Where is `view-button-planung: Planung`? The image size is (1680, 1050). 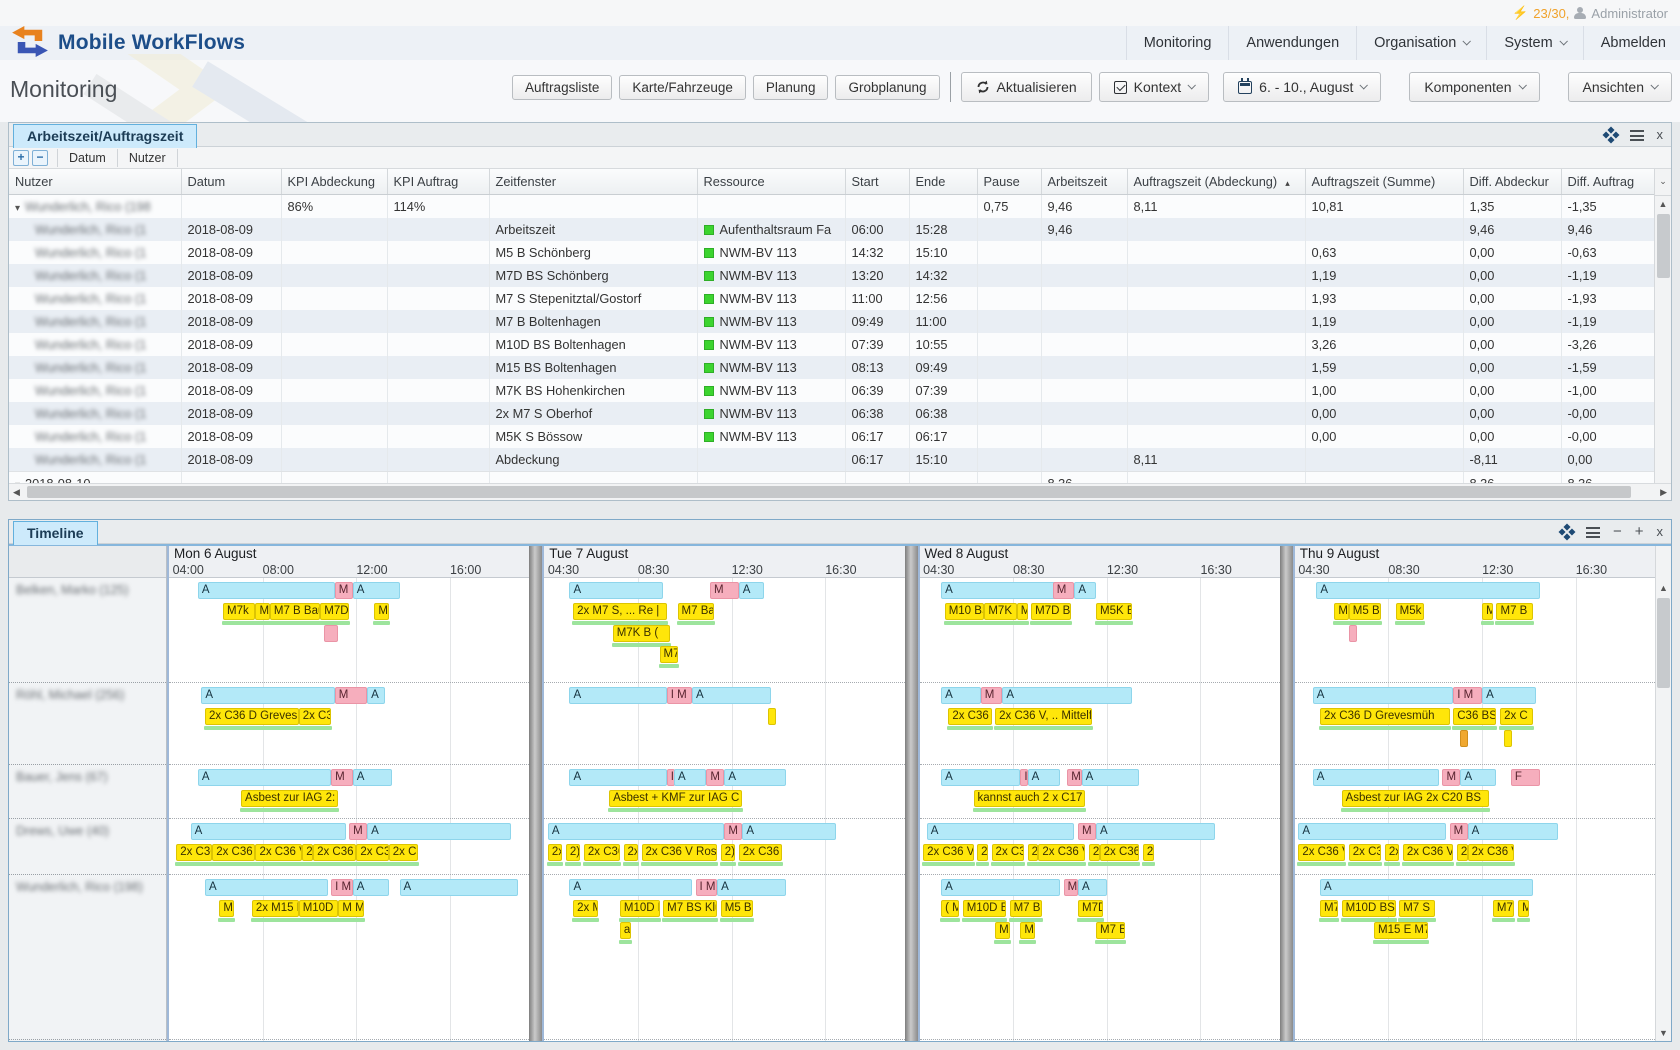 view-button-planung: Planung is located at coordinates (790, 87).